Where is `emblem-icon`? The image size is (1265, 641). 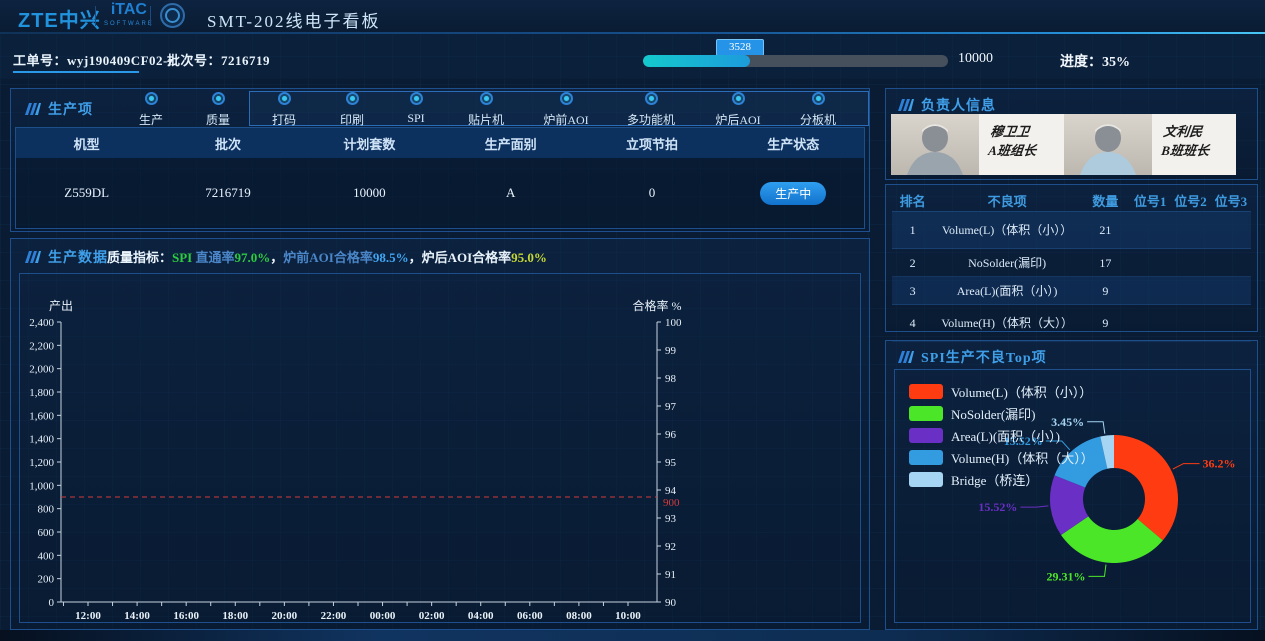 emblem-icon is located at coordinates (172, 15).